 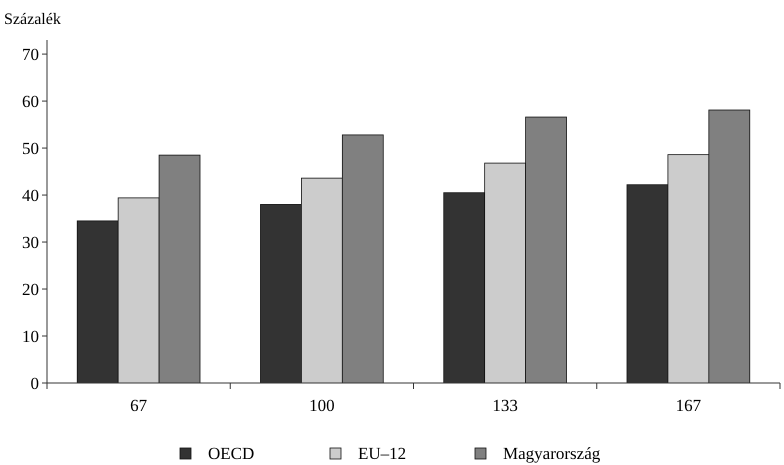 I want to click on y-tick-label: 70, so click(x=30, y=54).